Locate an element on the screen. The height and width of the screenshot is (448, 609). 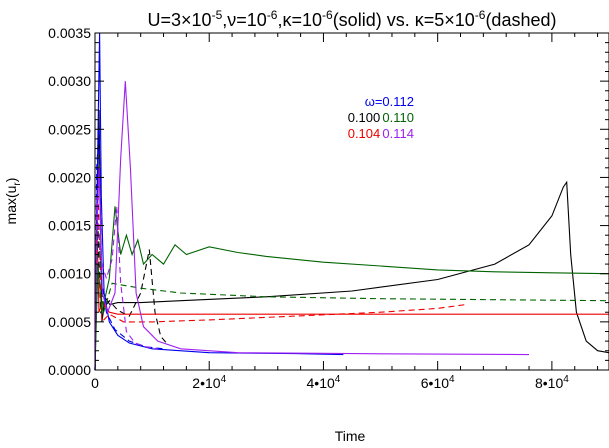
y-tick-label: 0.0010 is located at coordinates (69, 274).